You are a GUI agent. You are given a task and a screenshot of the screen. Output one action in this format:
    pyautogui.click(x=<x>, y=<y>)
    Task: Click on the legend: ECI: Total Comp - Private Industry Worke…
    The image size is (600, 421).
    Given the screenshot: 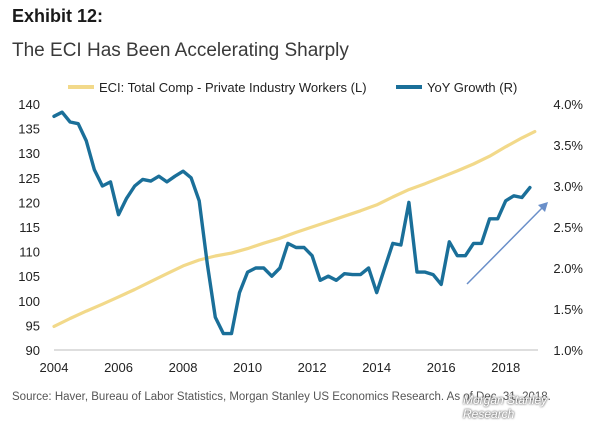 What is the action you would take?
    pyautogui.click(x=292, y=87)
    